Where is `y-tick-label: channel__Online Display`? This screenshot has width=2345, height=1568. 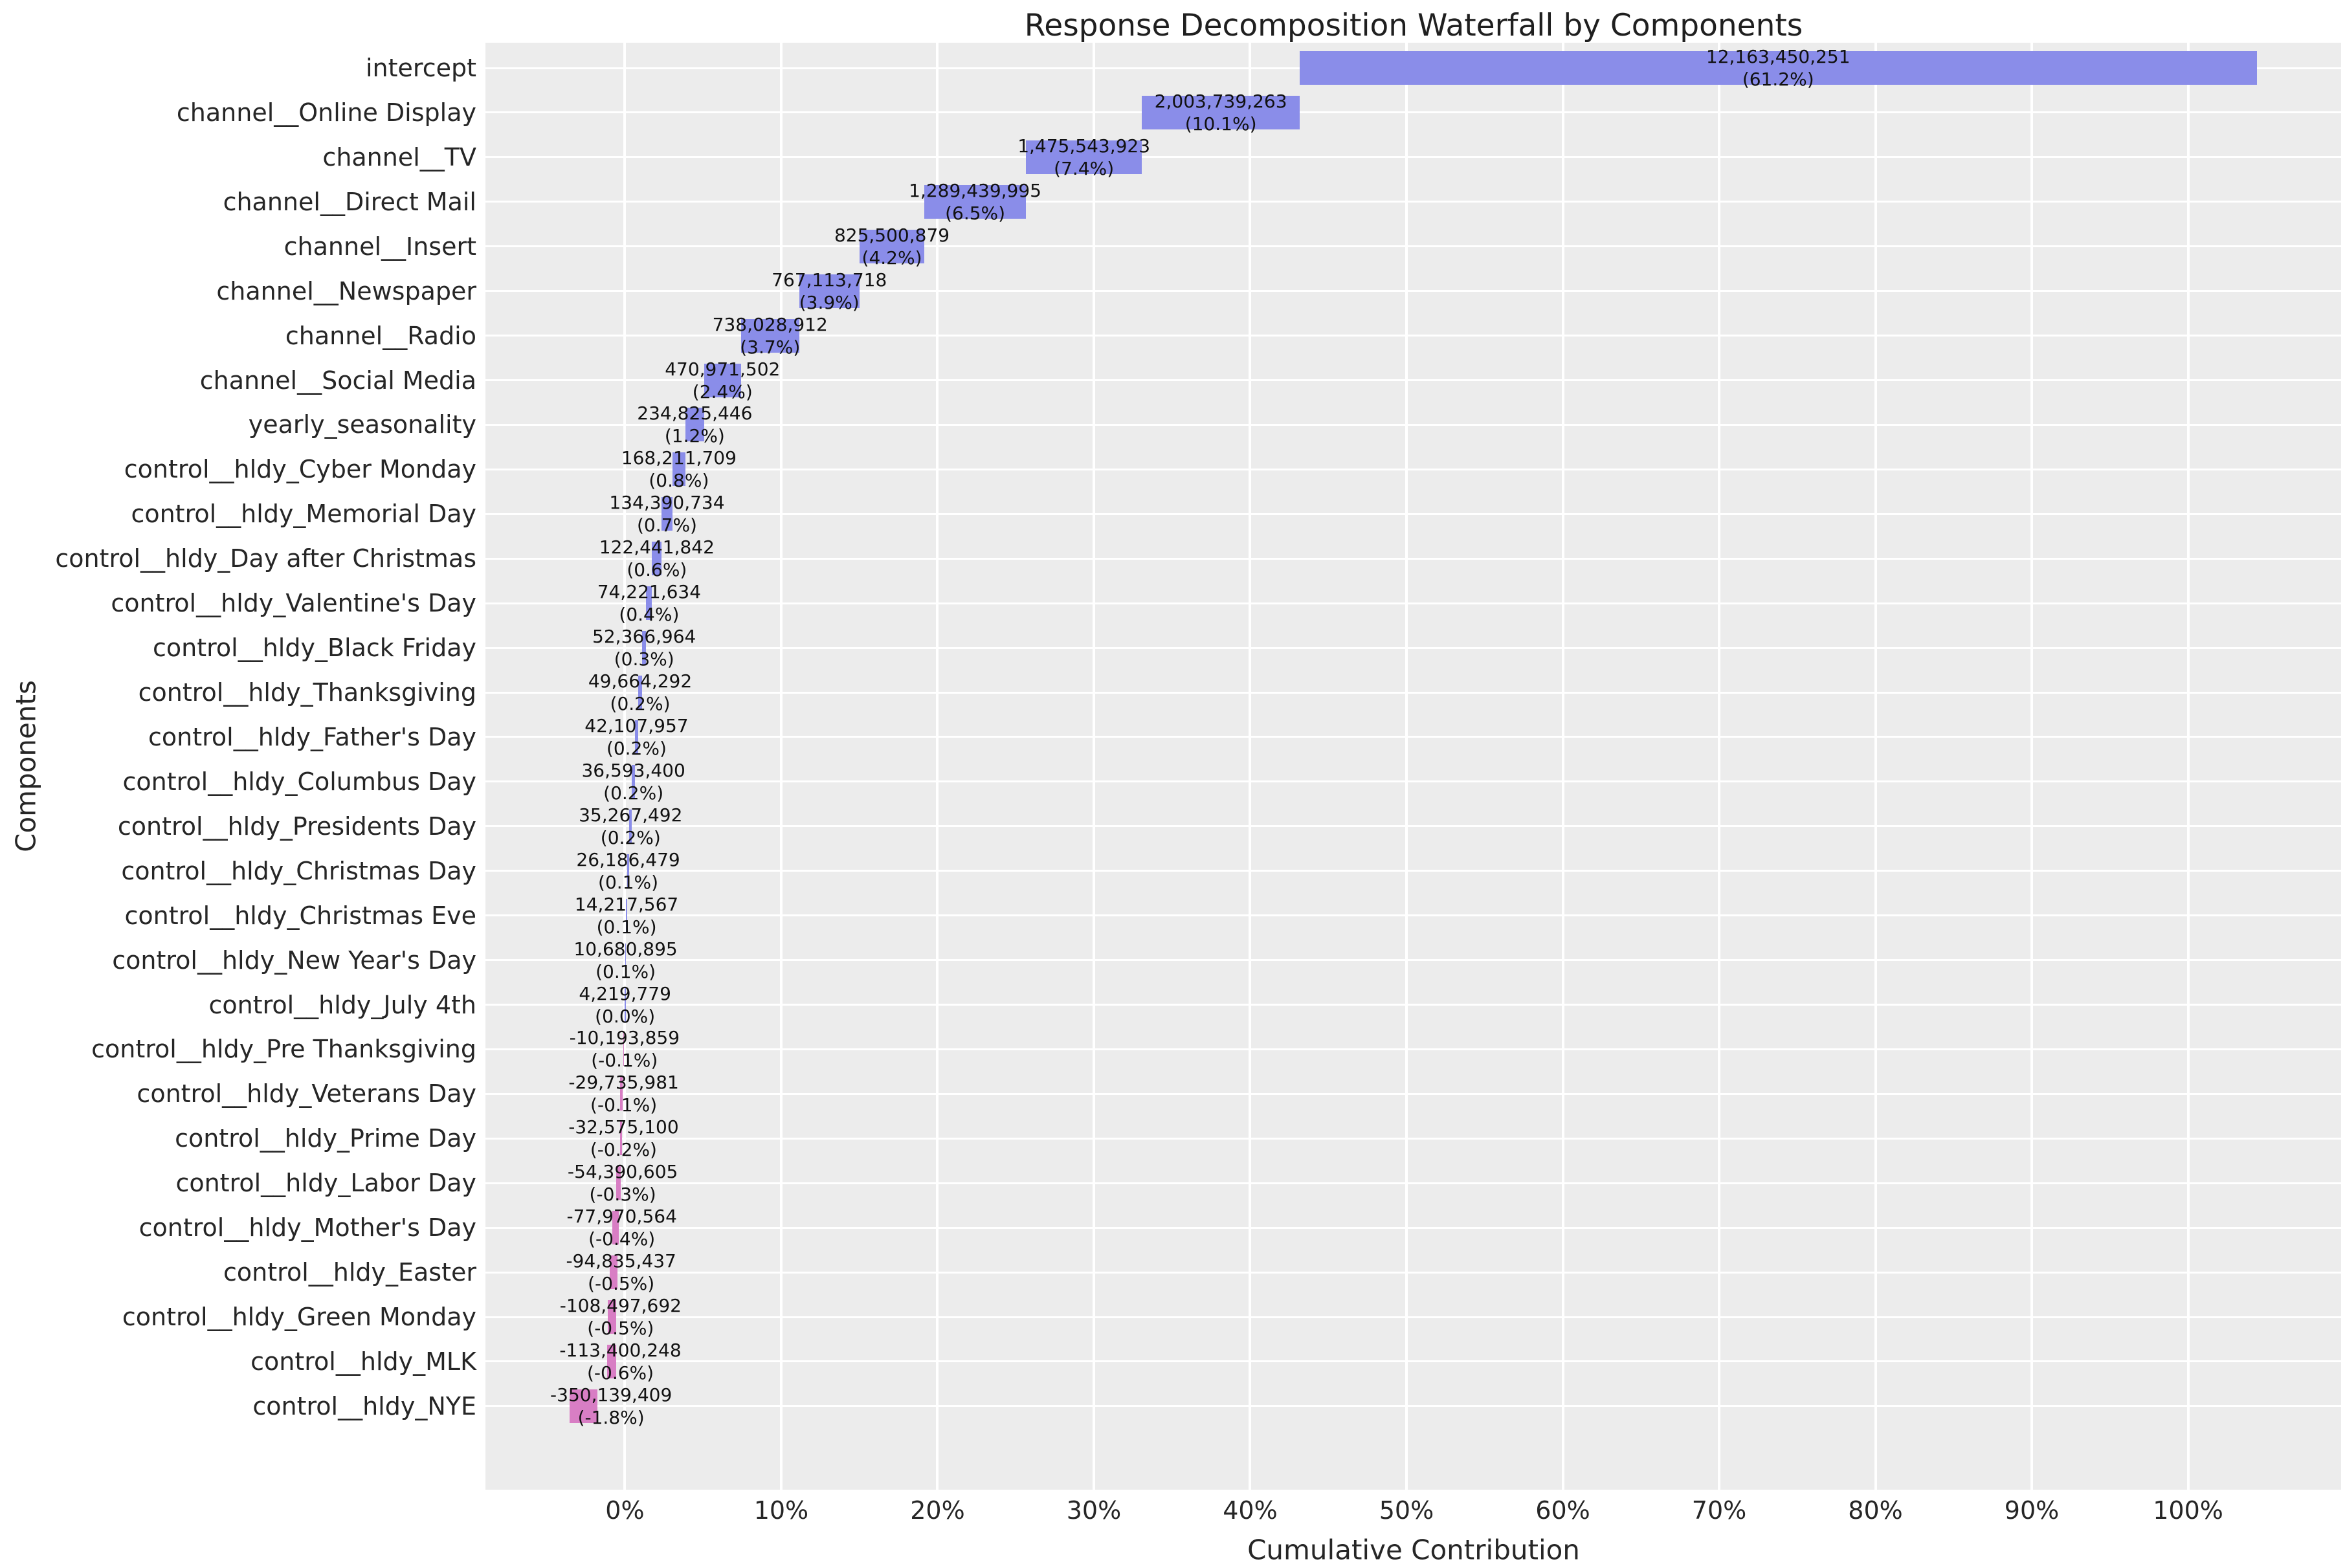
y-tick-label: channel__Online Display is located at coordinates (326, 112).